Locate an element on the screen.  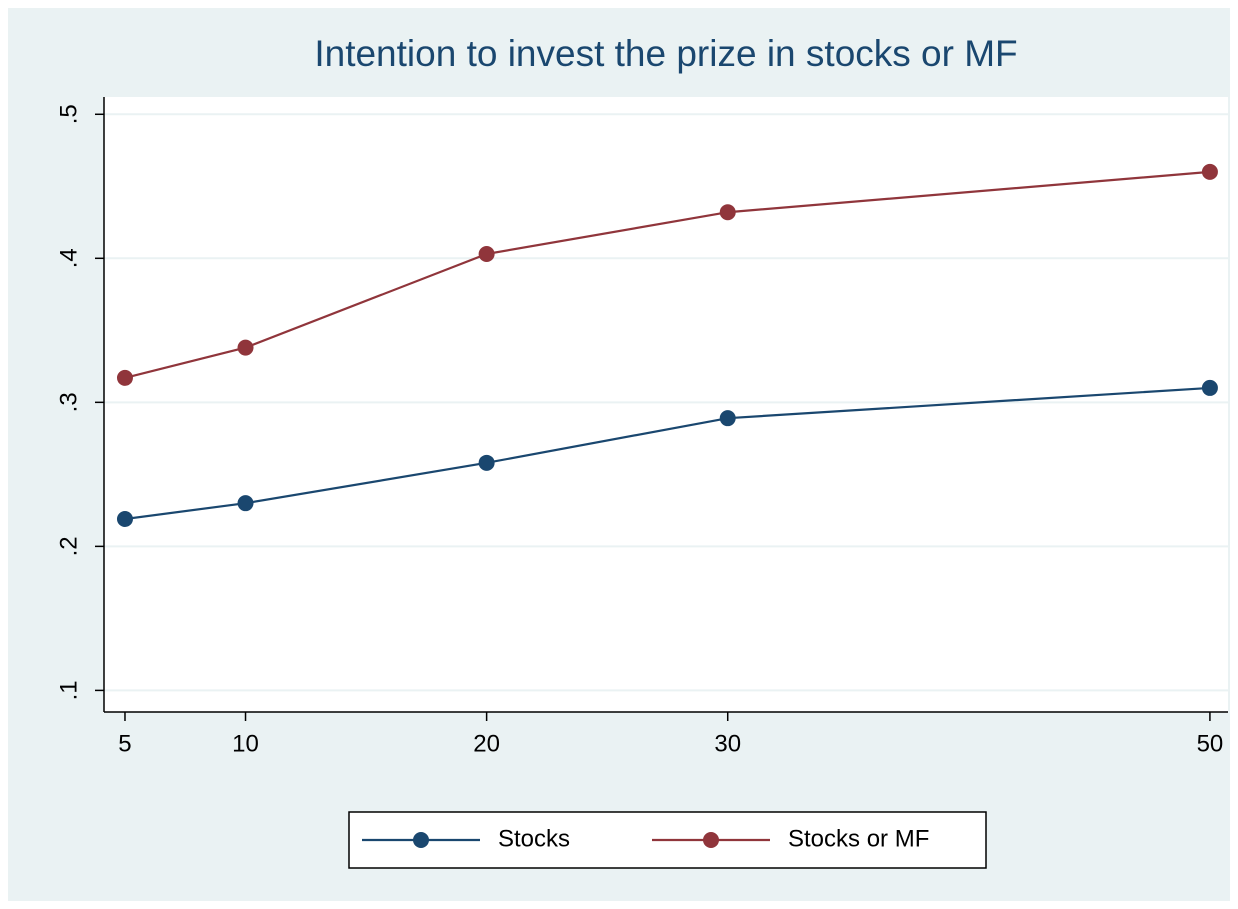
y-tick-label: .4 is located at coordinates (68, 258).